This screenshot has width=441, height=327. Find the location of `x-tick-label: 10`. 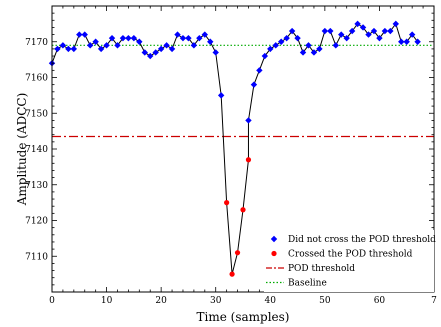

x-tick-label: 10 is located at coordinates (107, 301).